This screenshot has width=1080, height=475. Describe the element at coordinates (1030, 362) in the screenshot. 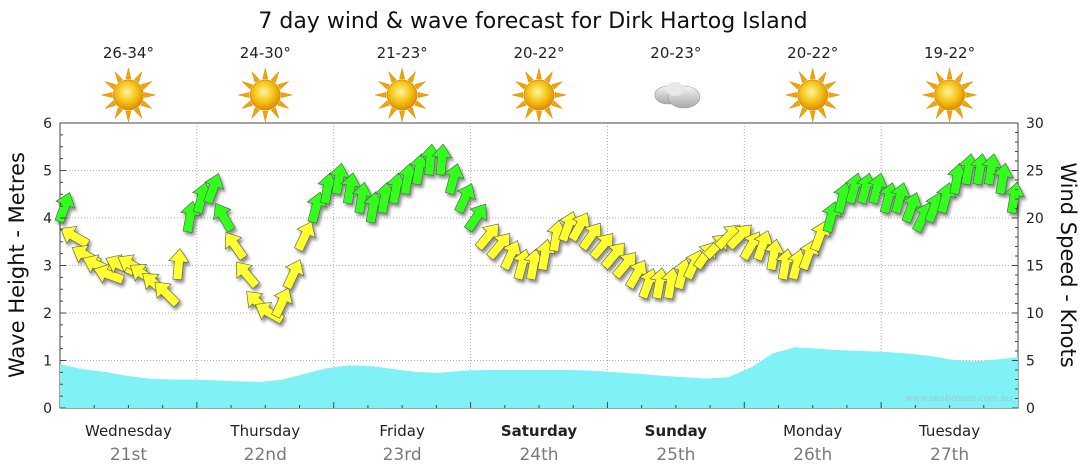

I see `right-tick-label: 5` at that location.